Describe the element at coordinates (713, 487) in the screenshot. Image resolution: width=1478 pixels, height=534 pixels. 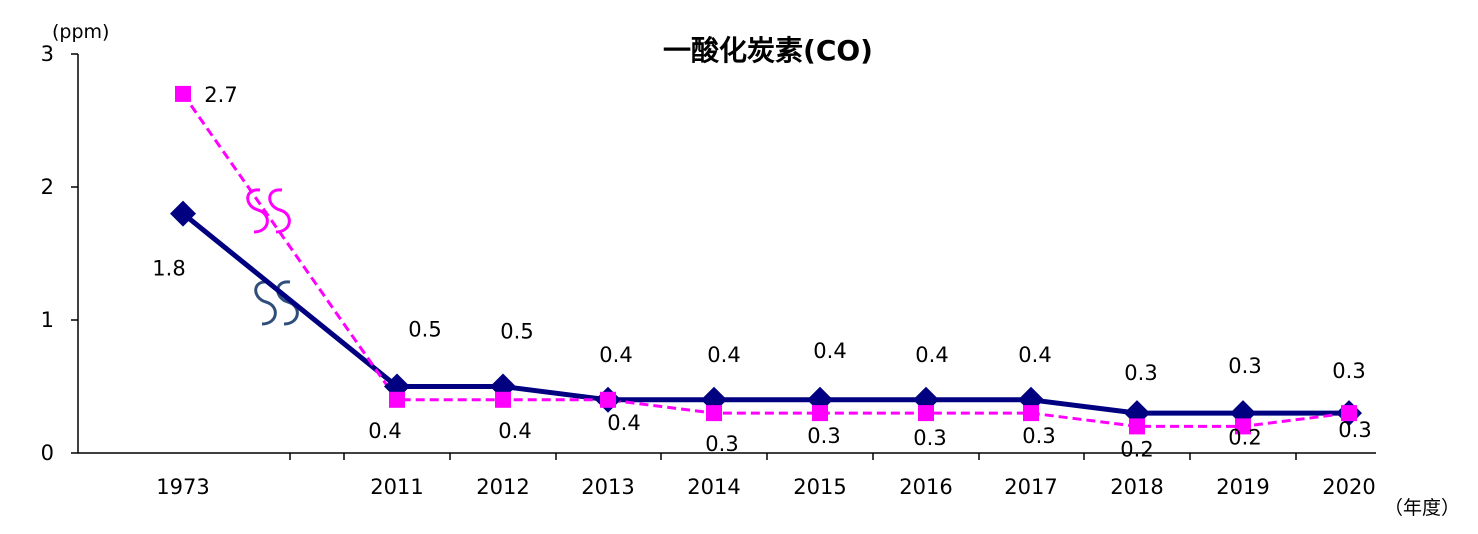
I see `x-tick-label: 2014` at that location.